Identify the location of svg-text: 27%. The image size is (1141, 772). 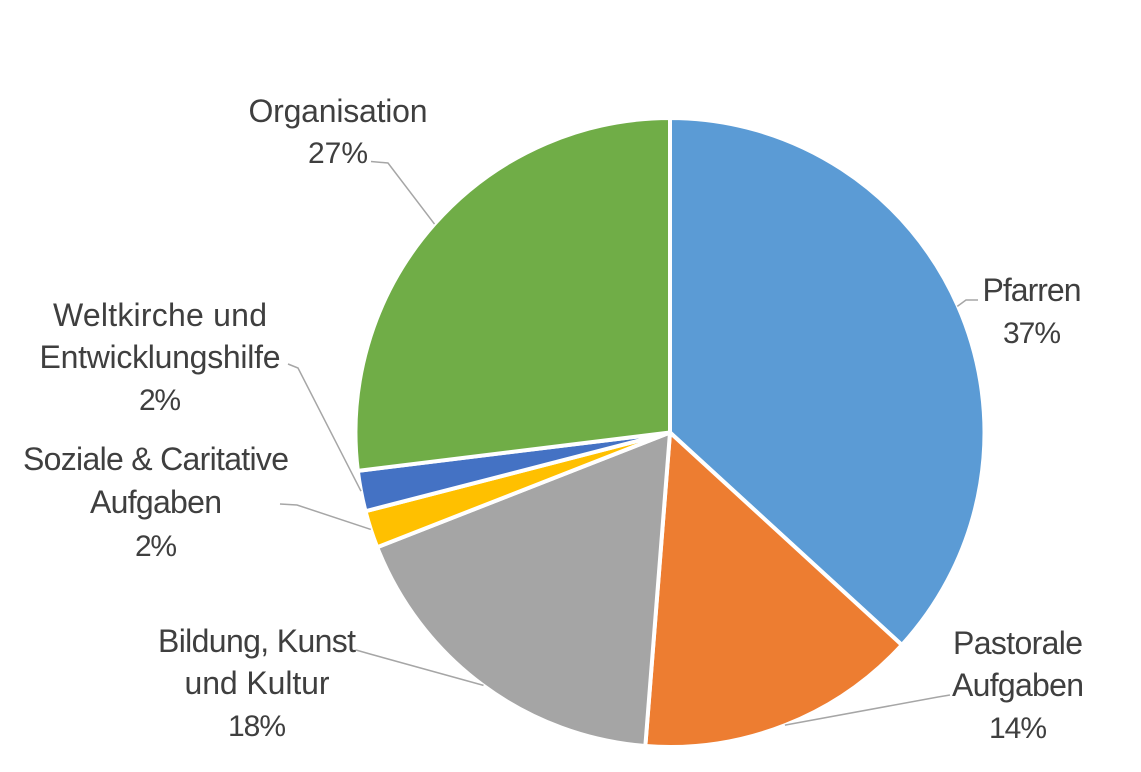
(338, 153).